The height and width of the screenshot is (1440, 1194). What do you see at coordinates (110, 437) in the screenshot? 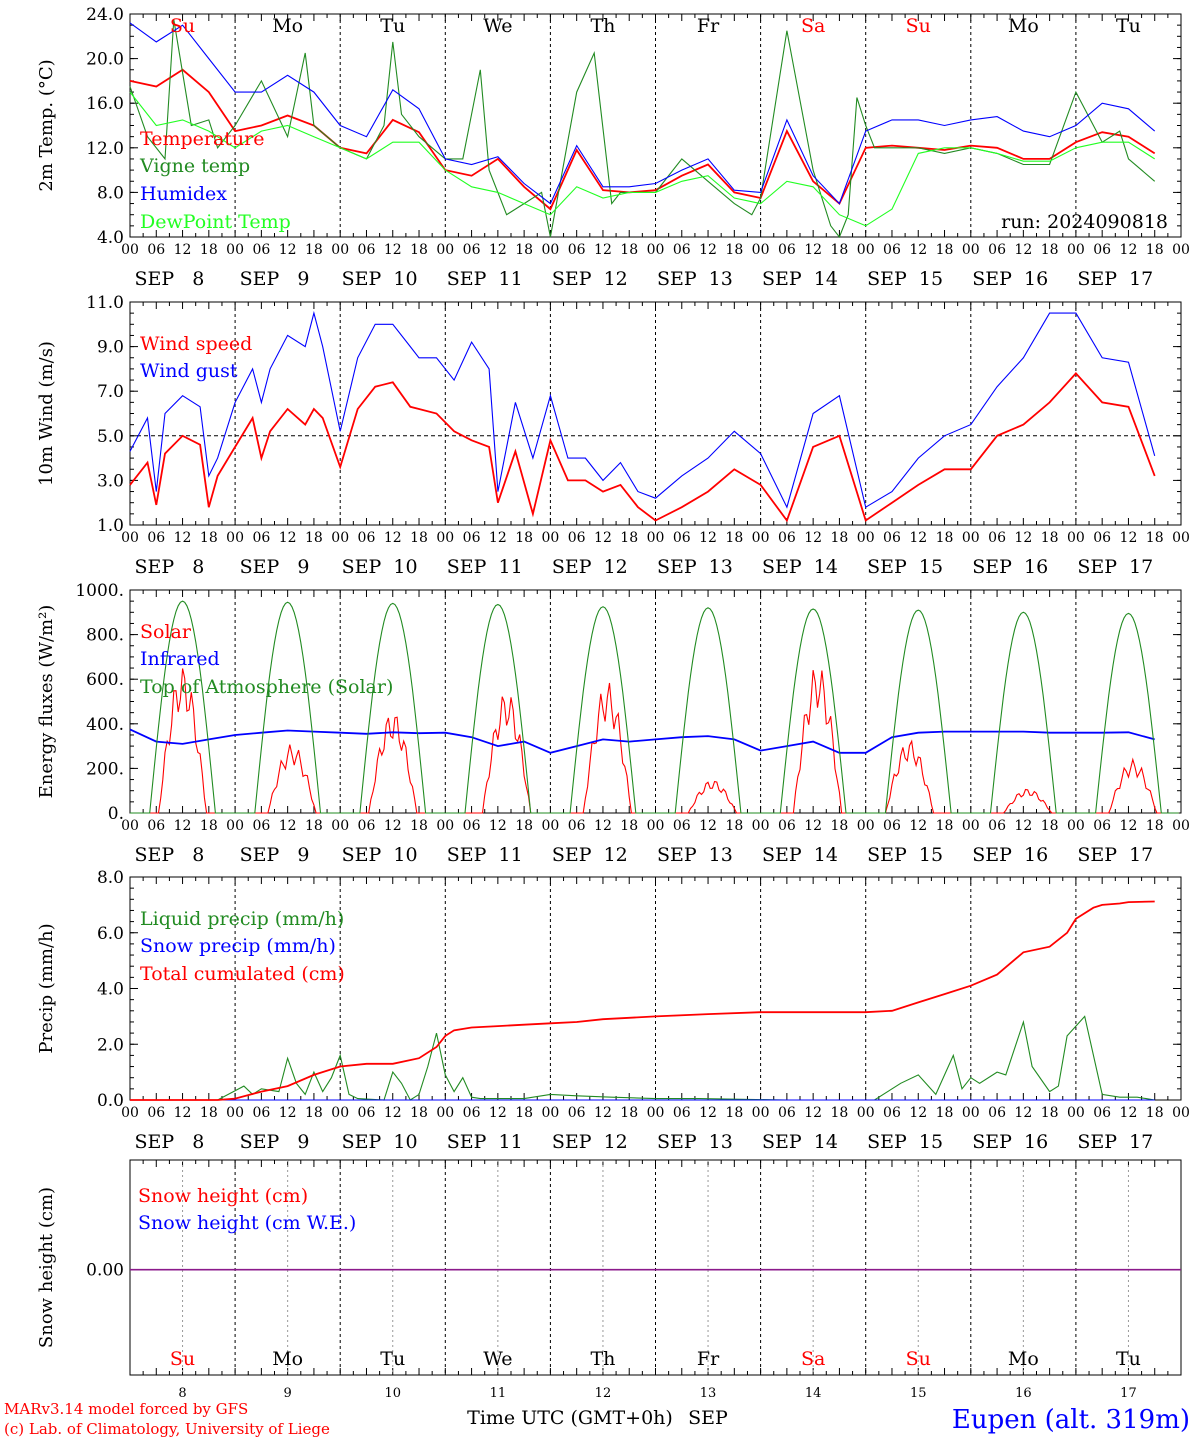
I see `y-tick-label: 5.0` at bounding box center [110, 437].